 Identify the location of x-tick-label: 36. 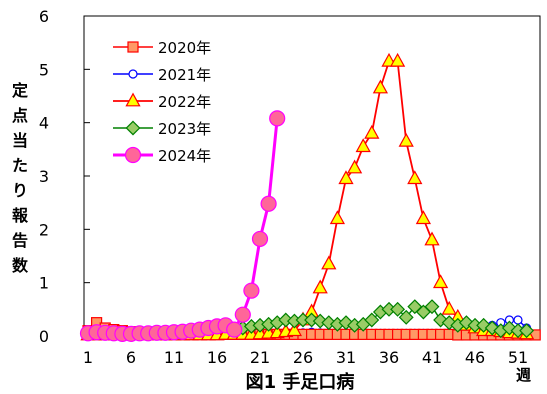
(389, 357).